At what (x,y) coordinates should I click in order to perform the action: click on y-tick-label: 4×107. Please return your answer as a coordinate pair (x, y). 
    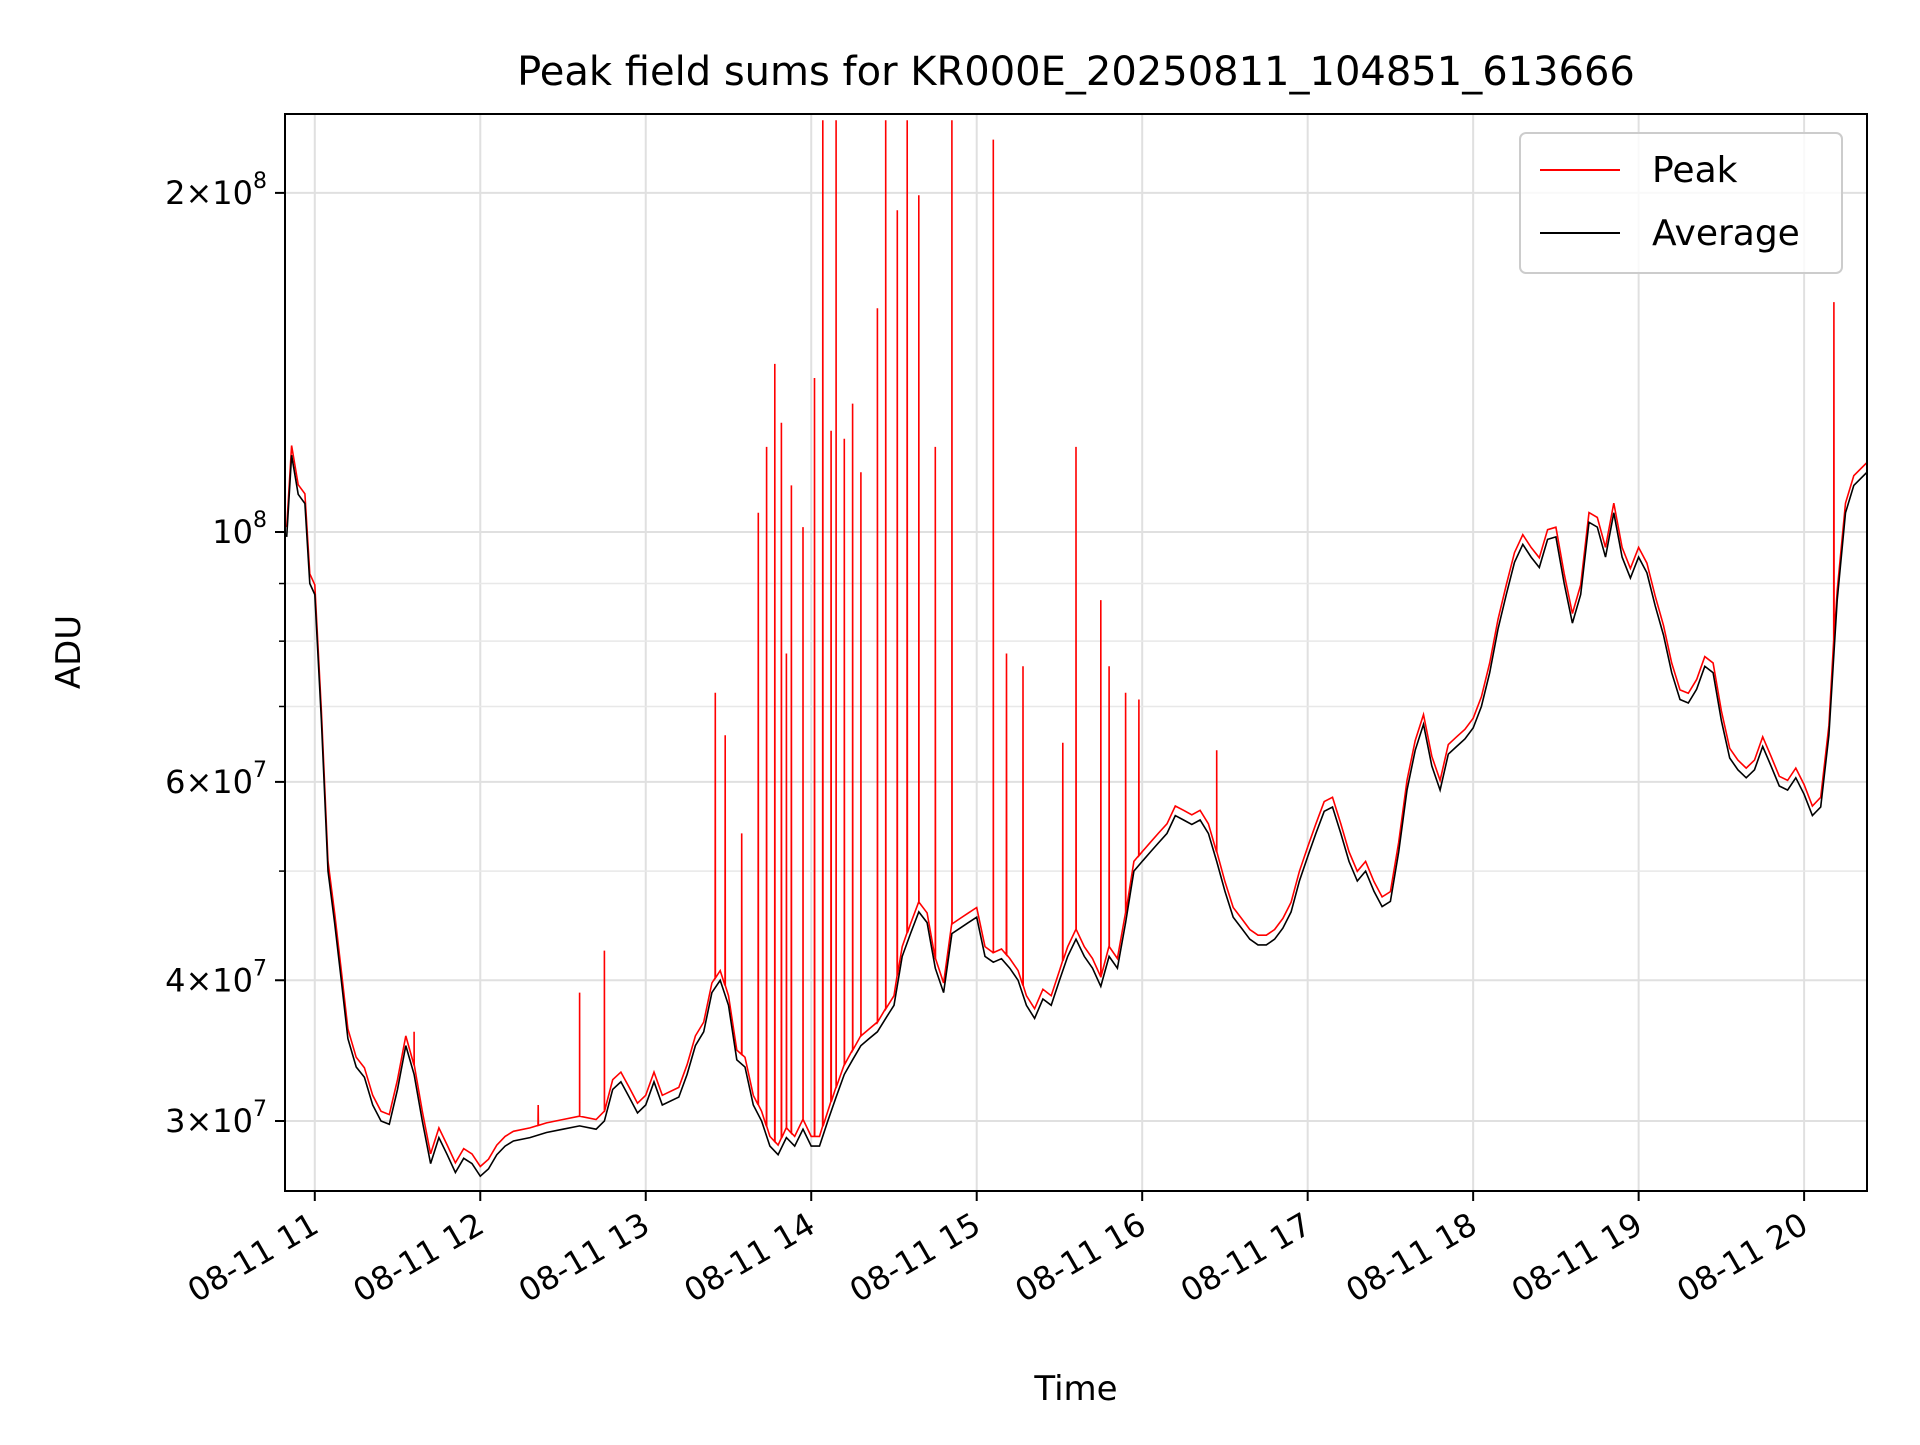
    Looking at the image, I should click on (216, 977).